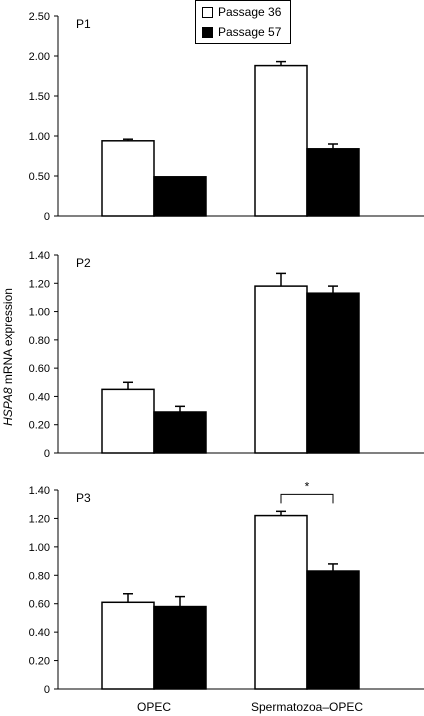  I want to click on y-axis-label-rest: mRNA expression, so click(8, 338).